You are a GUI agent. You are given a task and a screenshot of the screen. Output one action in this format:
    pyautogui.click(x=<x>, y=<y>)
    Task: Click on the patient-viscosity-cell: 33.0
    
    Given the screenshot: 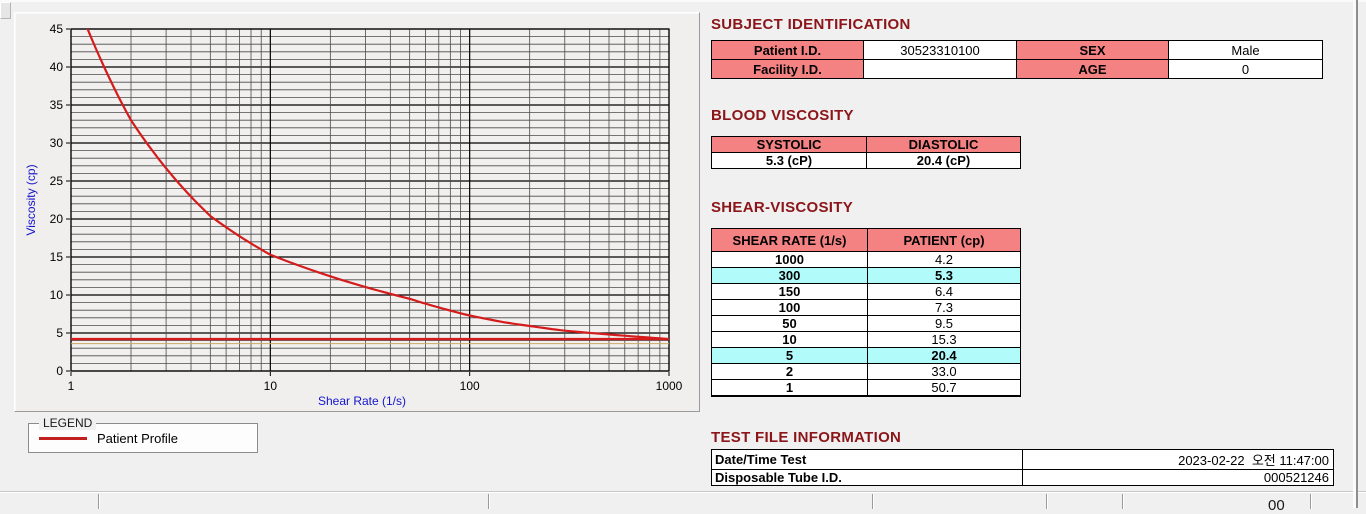 What is the action you would take?
    pyautogui.click(x=944, y=371)
    